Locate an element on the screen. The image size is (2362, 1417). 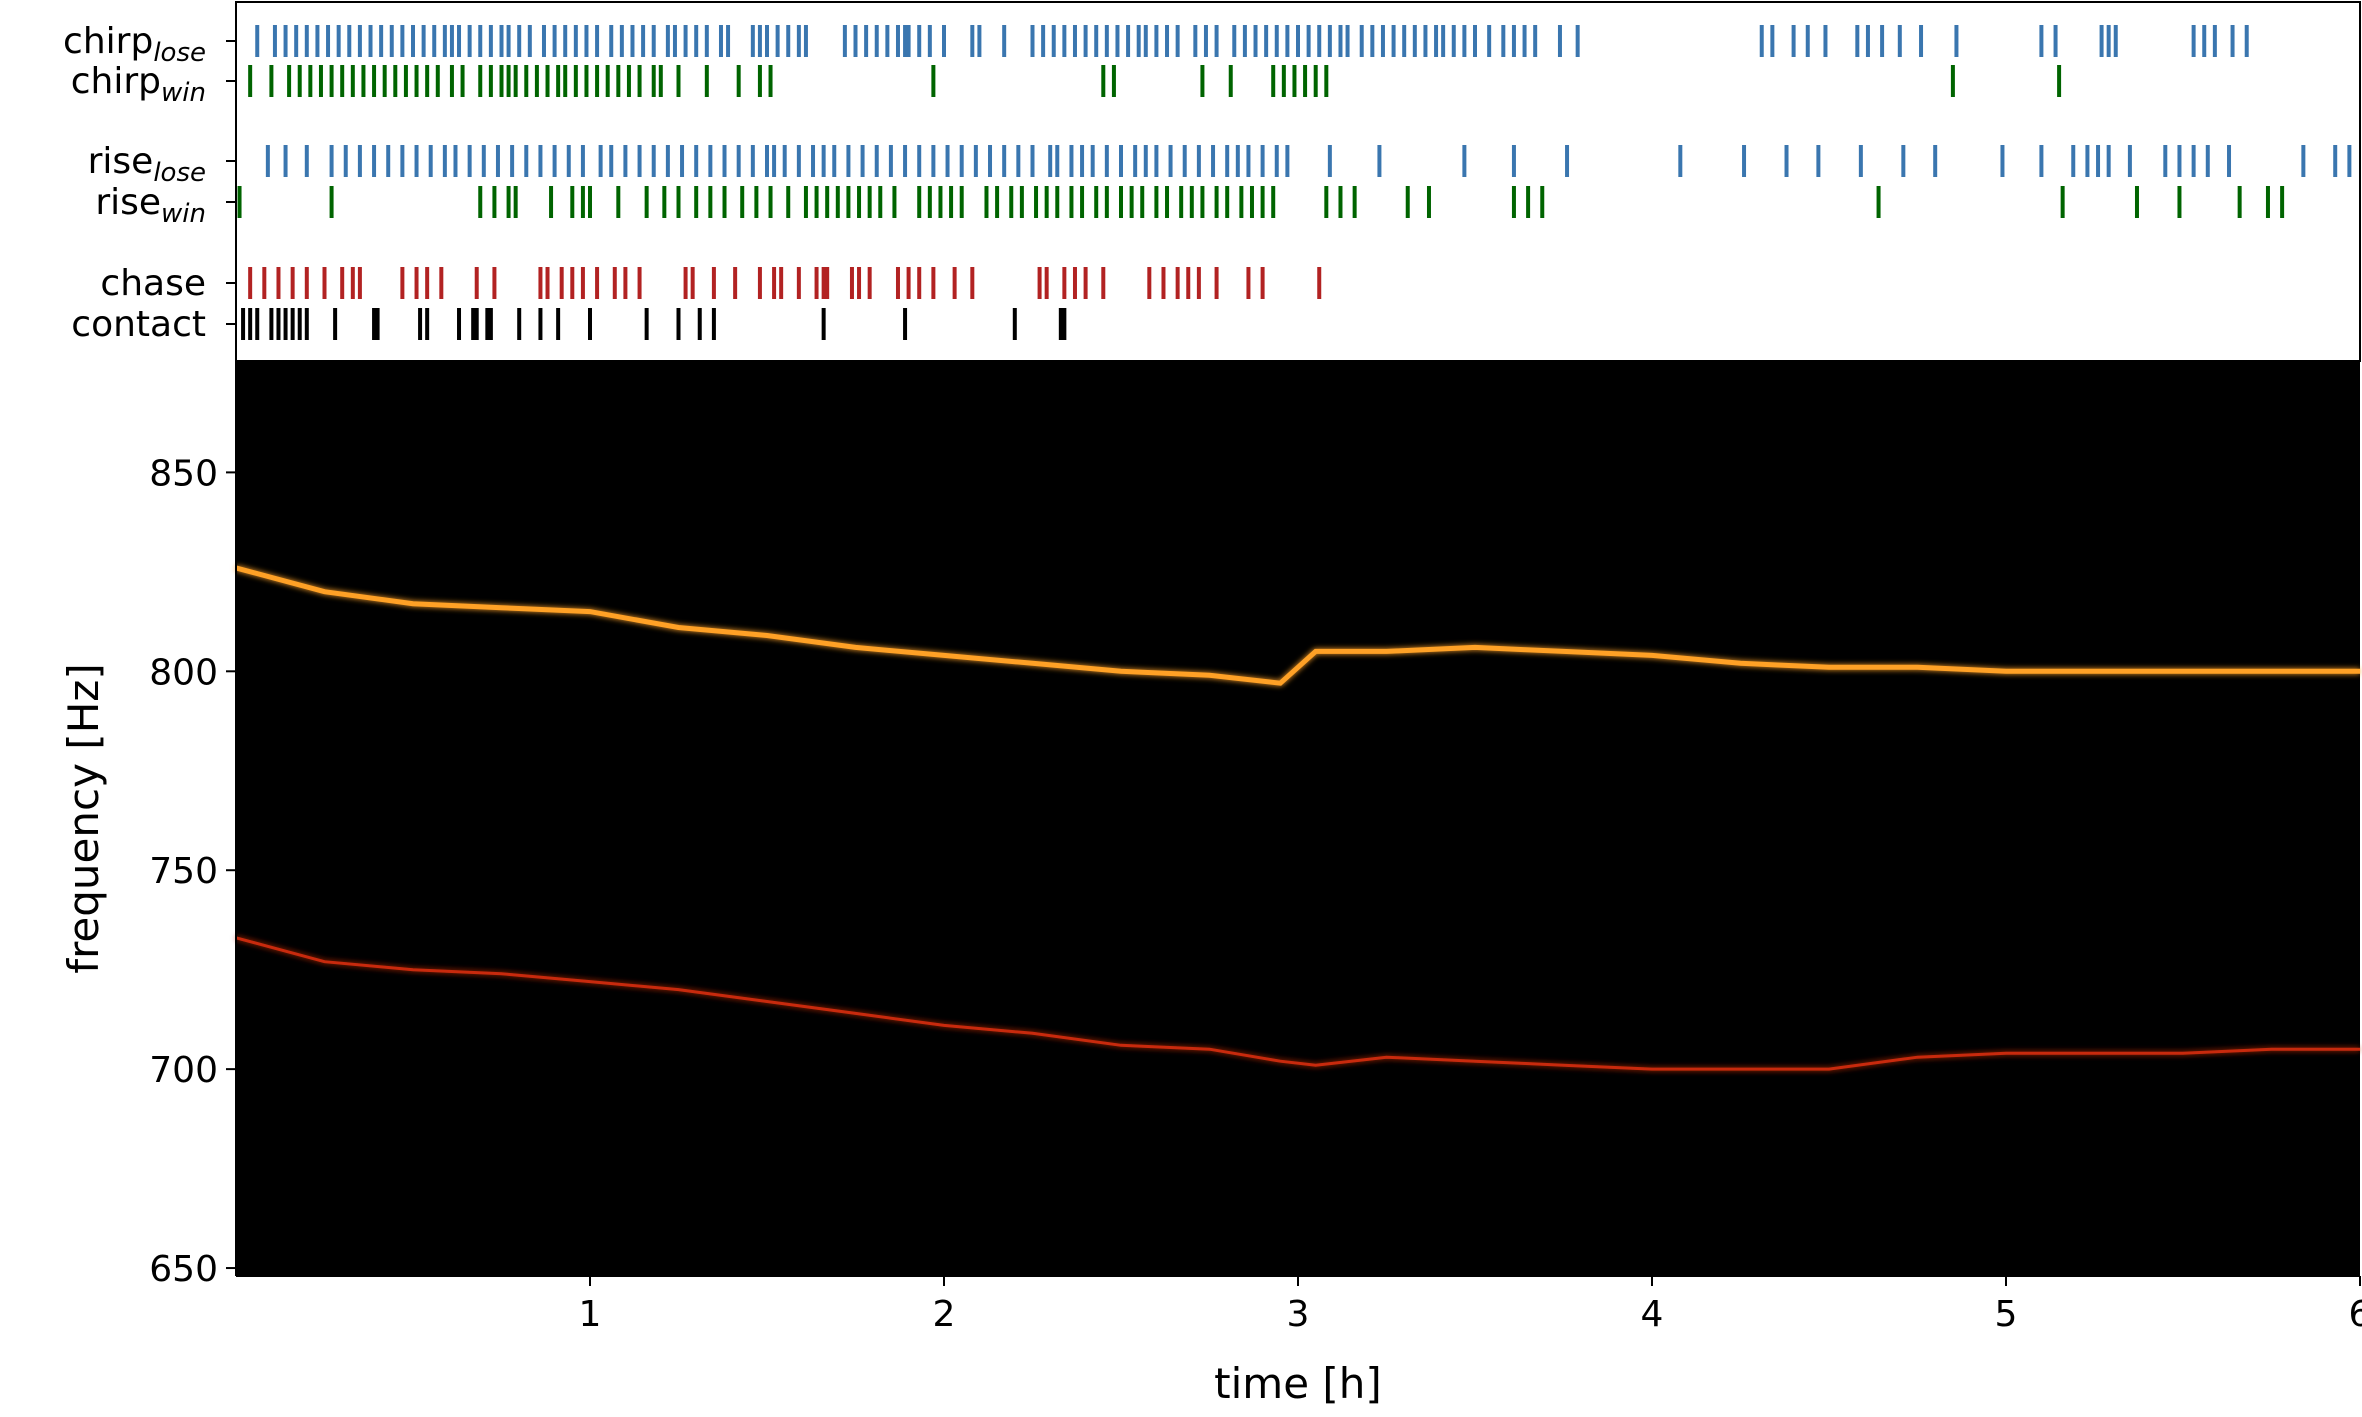
x-tick-label: 4 is located at coordinates (1652, 1314).